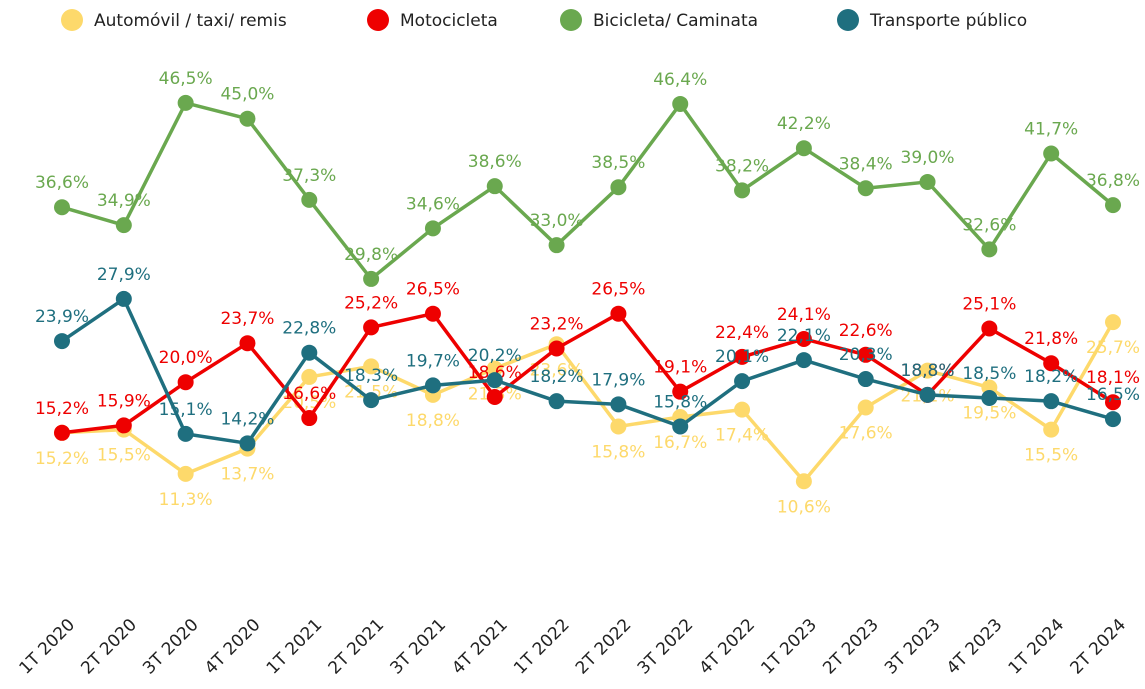  What do you see at coordinates (124, 401) in the screenshot?
I see `data-label: 15,9%` at bounding box center [124, 401].